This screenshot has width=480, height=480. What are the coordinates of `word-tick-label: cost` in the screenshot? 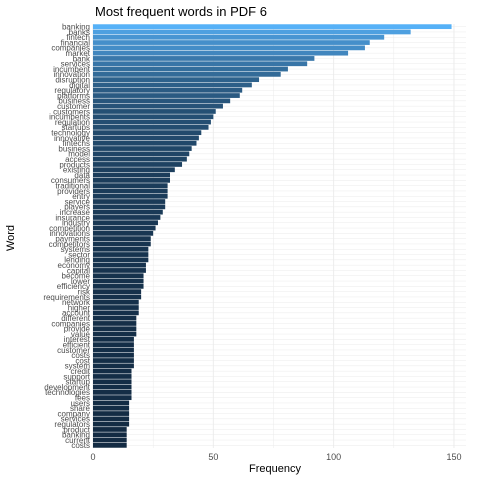 It's located at (82, 360).